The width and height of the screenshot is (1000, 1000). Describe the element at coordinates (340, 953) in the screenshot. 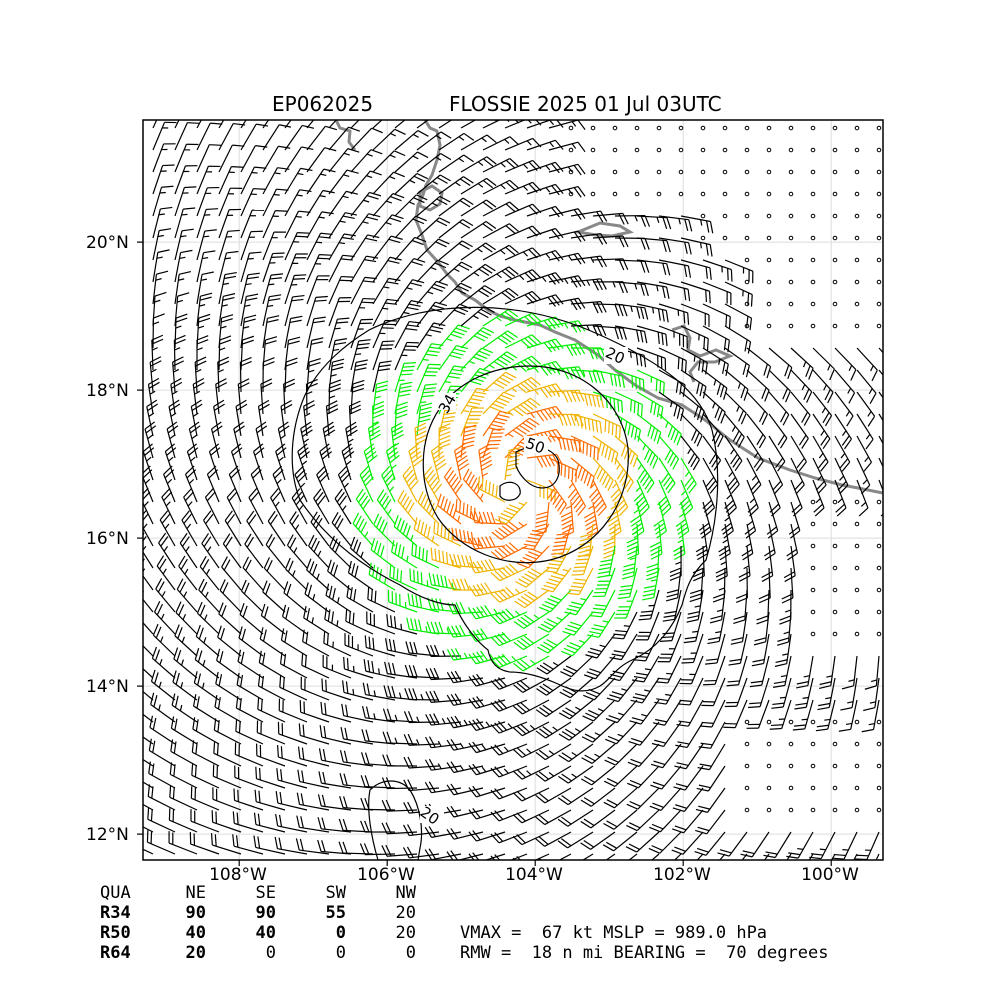

I see `row-r64-sw: 0` at that location.